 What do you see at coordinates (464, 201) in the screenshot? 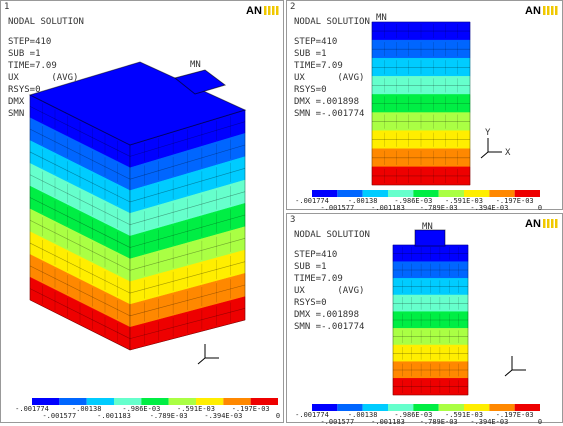
I see `legend-label: -.591E-03` at bounding box center [464, 201].